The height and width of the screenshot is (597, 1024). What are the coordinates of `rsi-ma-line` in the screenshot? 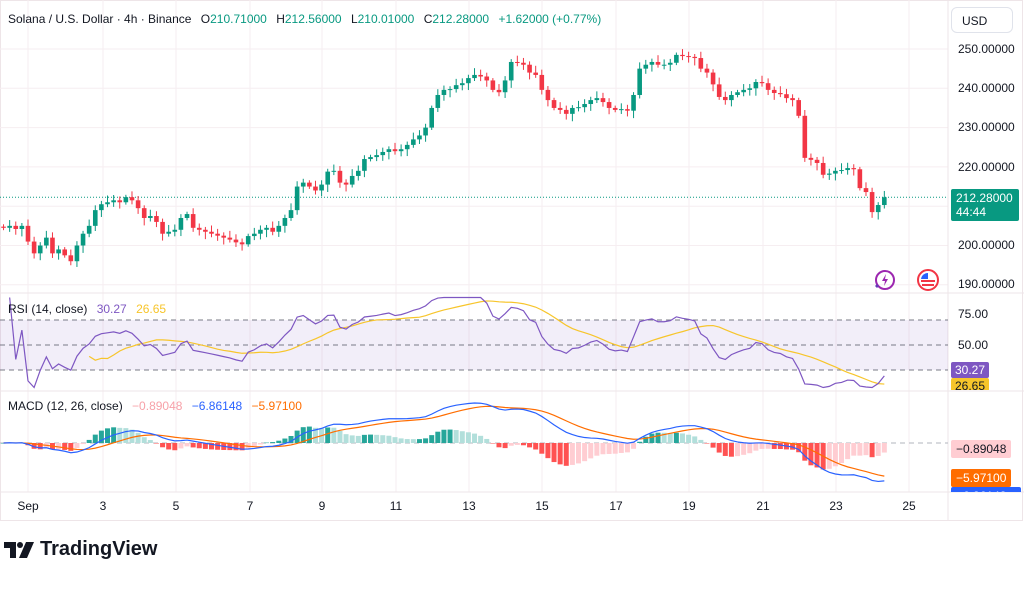 It's located at (486, 342).